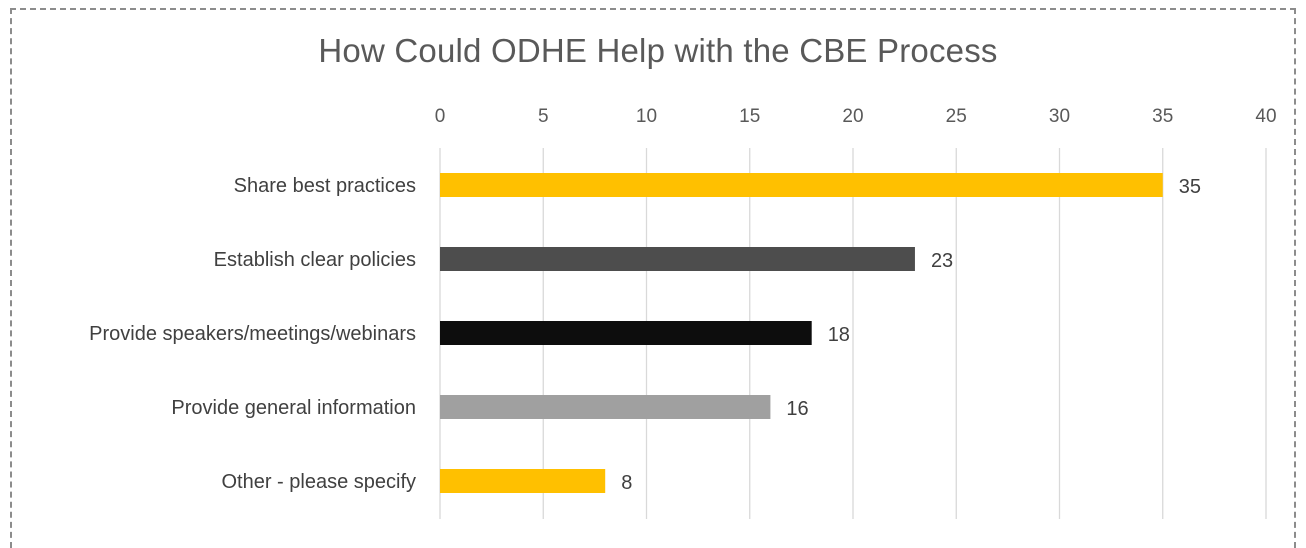 The height and width of the screenshot is (548, 1306). What do you see at coordinates (1265, 116) in the screenshot?
I see `x-tick-label: 40` at bounding box center [1265, 116].